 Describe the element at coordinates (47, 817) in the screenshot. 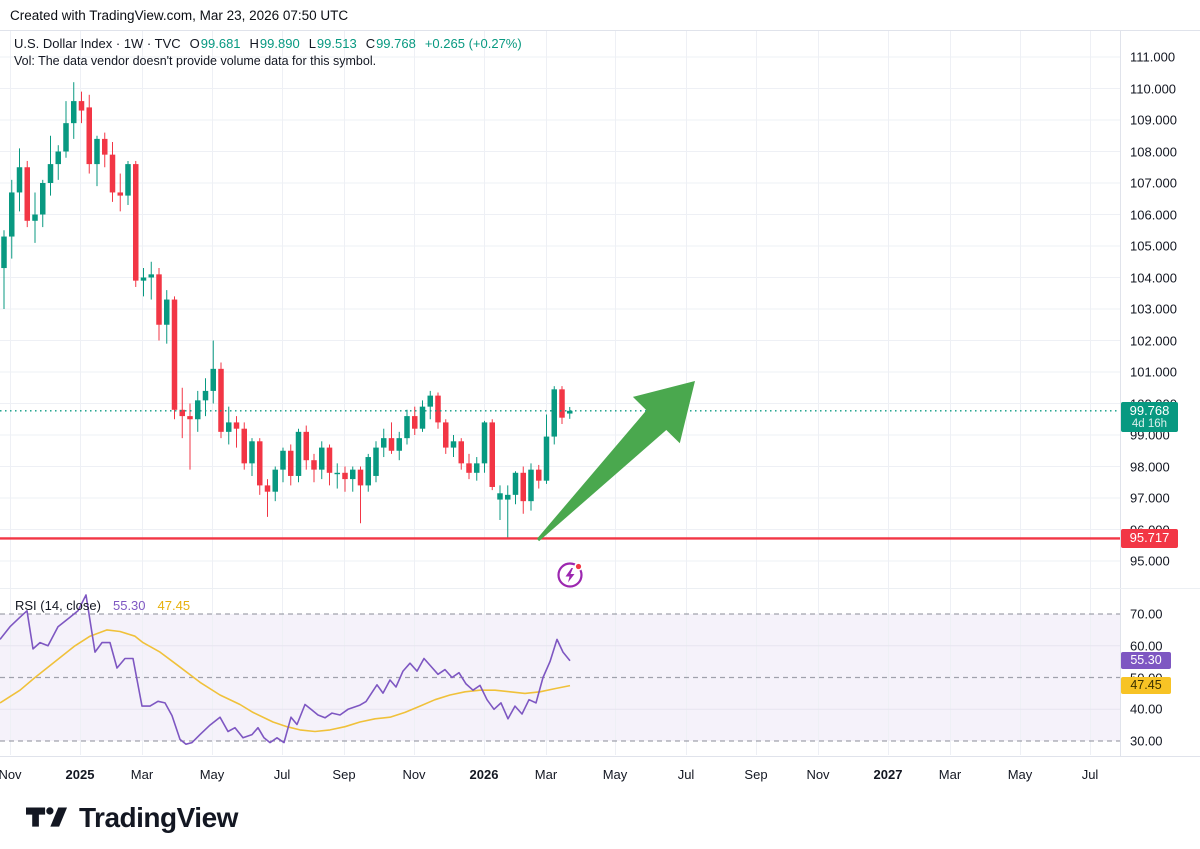

I see `tradingview-logo-icon` at that location.